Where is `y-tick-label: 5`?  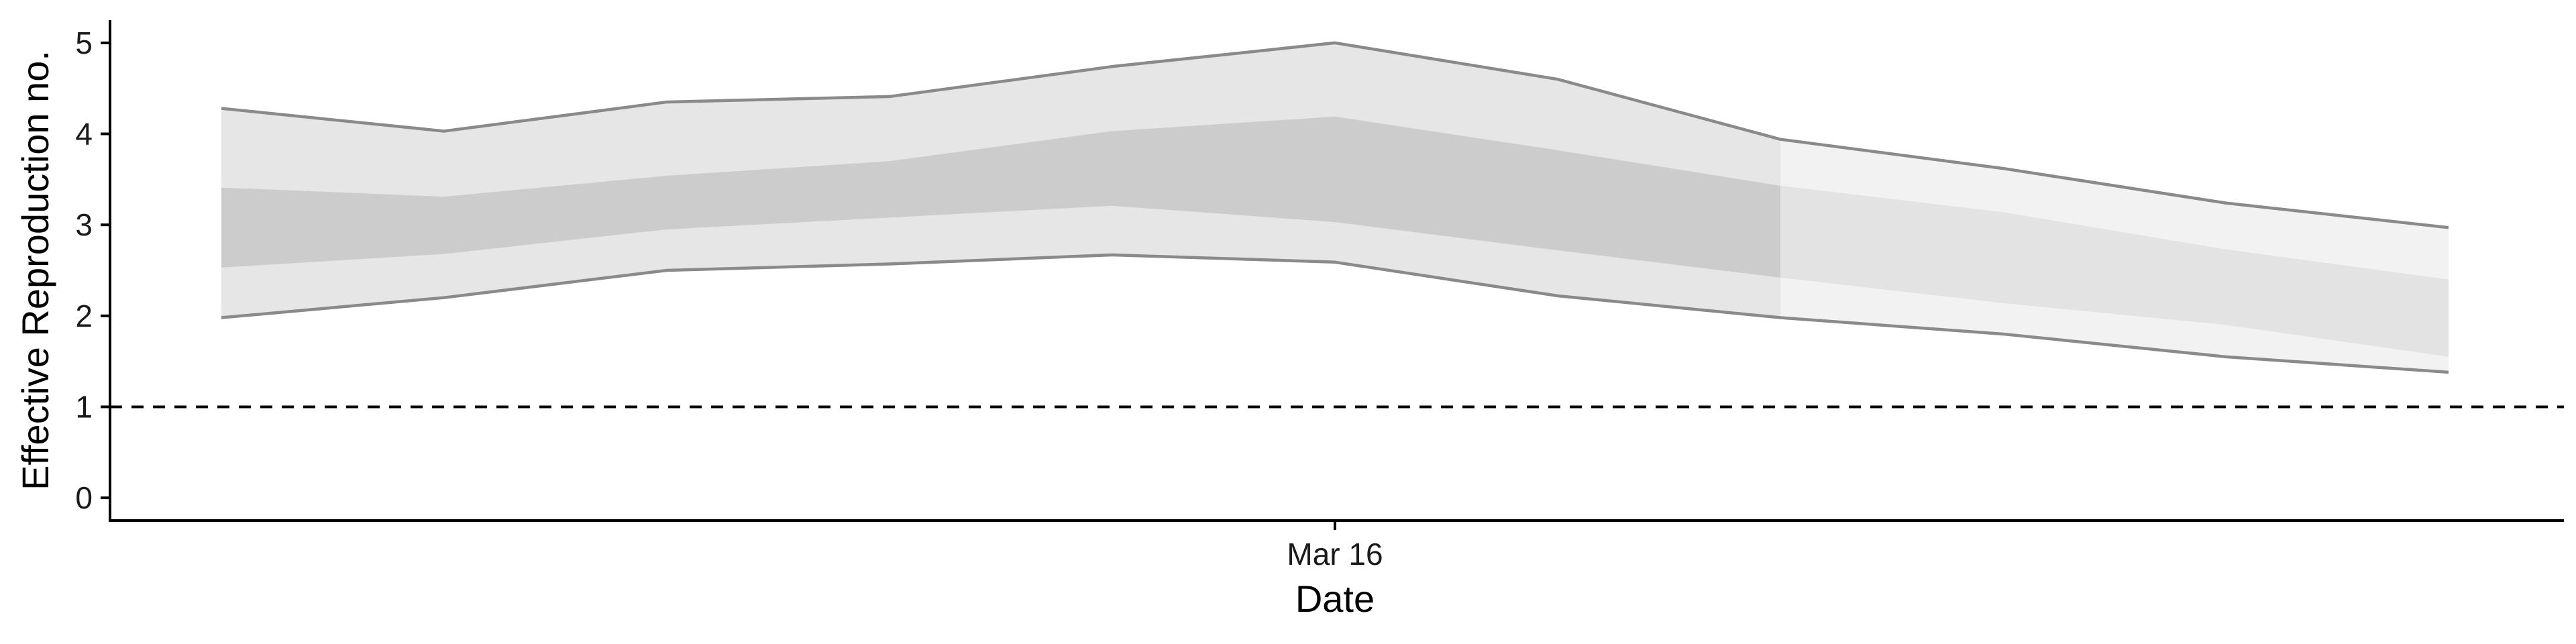
y-tick-label: 5 is located at coordinates (84, 42).